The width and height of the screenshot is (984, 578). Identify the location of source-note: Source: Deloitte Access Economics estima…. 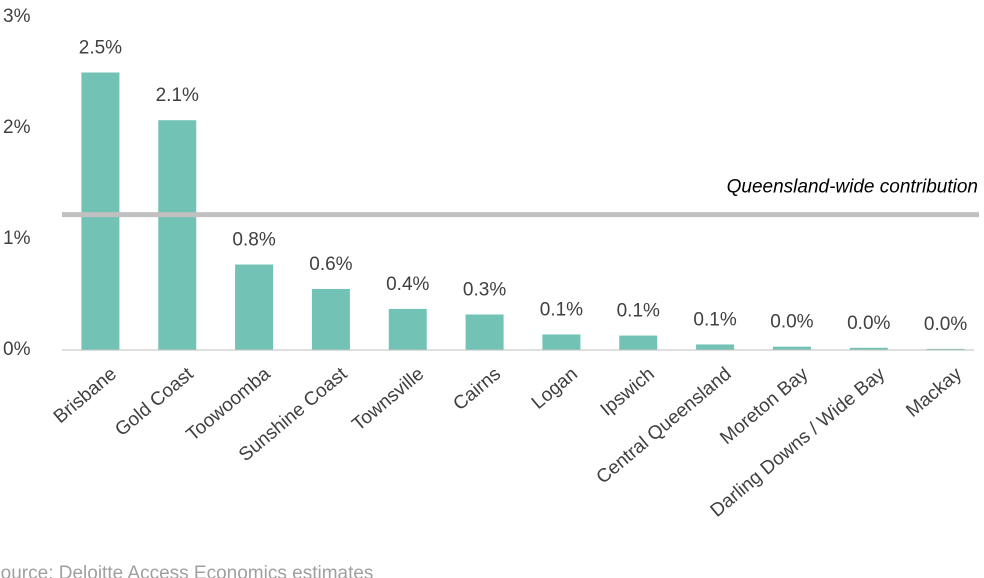
(186, 570).